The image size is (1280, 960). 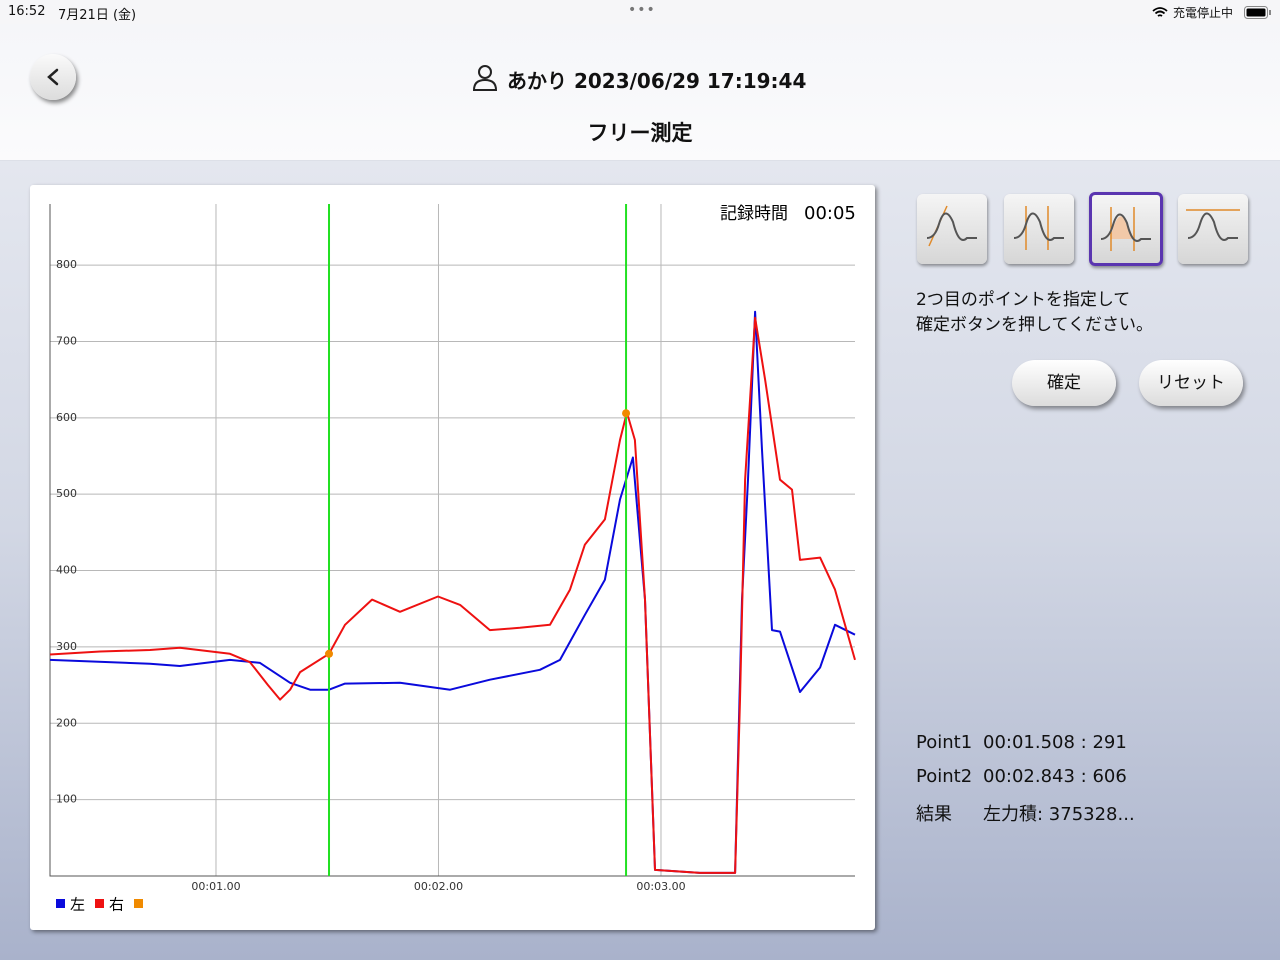 I want to click on wifi-icon, so click(x=1160, y=12).